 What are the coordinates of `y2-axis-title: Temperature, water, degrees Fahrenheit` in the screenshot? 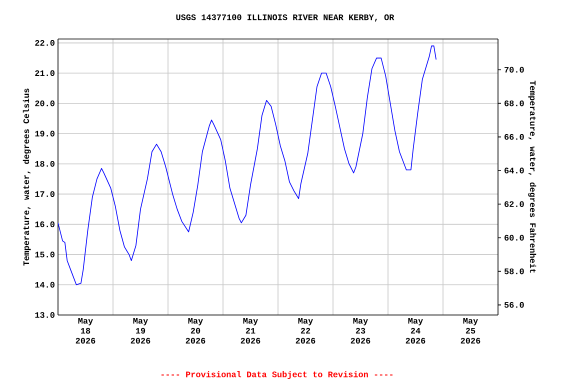 It's located at (532, 176).